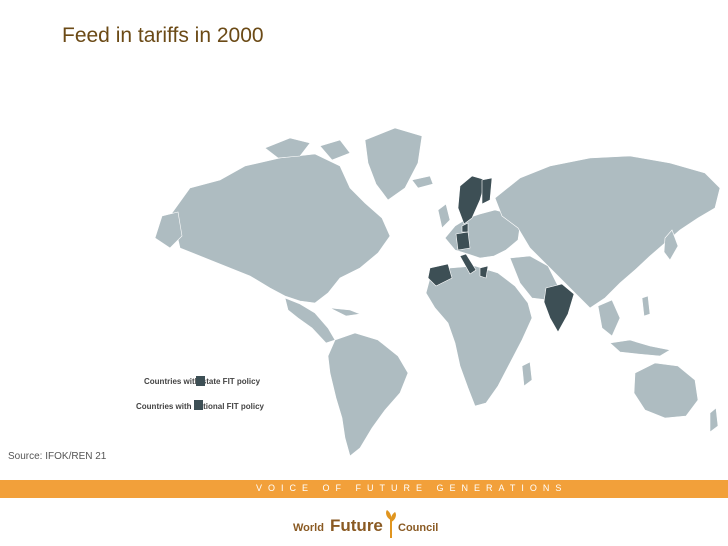 This screenshot has height=546, width=728. I want to click on iceland, so click(422, 182).